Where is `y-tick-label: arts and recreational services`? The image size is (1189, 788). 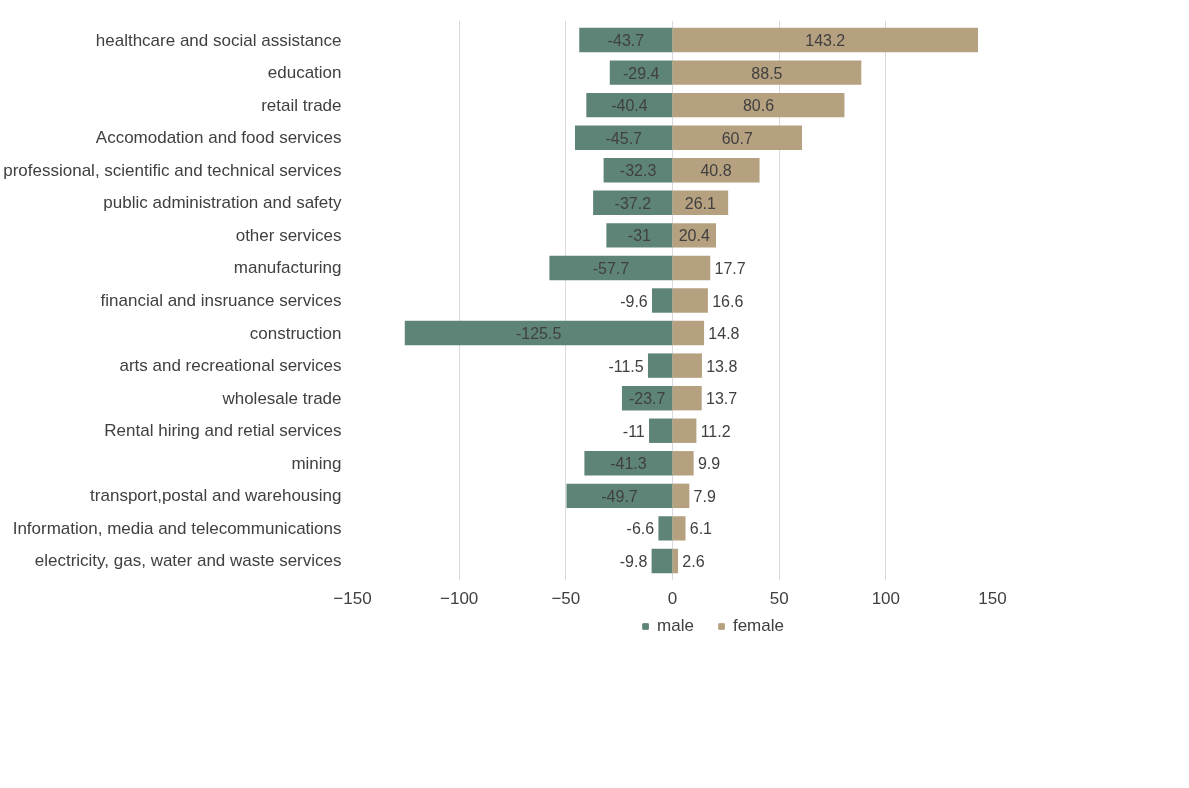
y-tick-label: arts and recreational services is located at coordinates (230, 366).